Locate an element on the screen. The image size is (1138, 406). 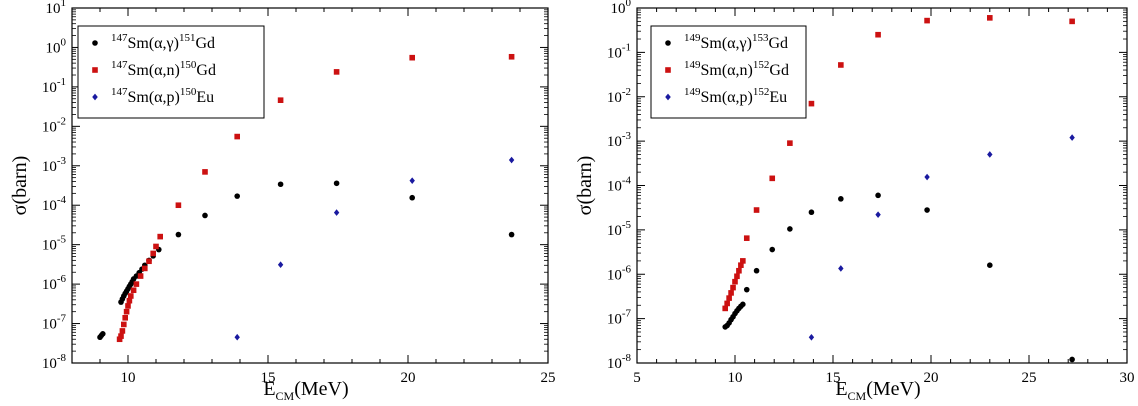
legend-product: Eu is located at coordinates (205, 97).